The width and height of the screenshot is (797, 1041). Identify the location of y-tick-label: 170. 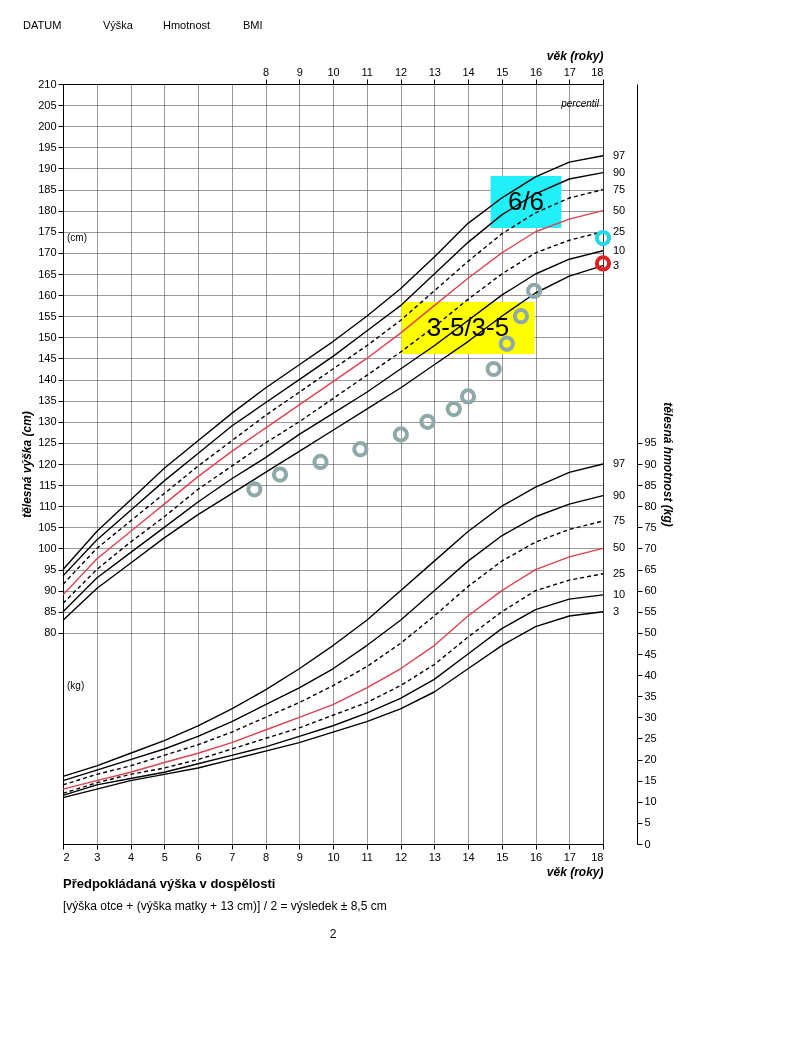
(47, 252).